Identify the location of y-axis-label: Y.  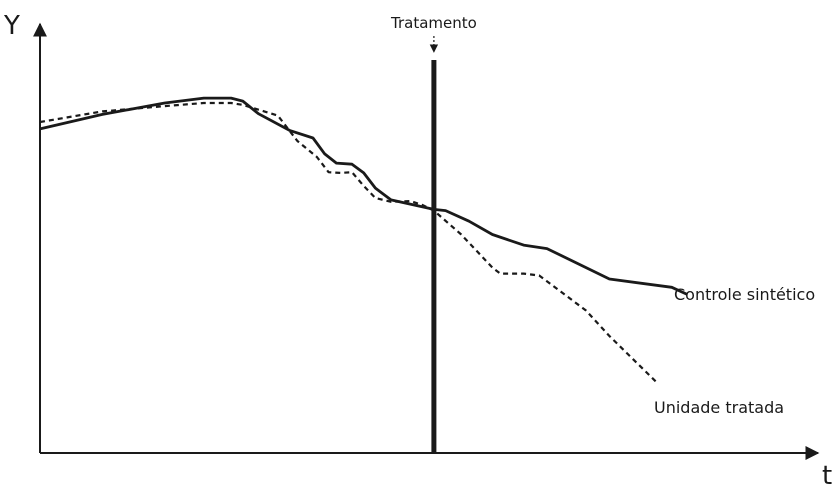
(11, 26).